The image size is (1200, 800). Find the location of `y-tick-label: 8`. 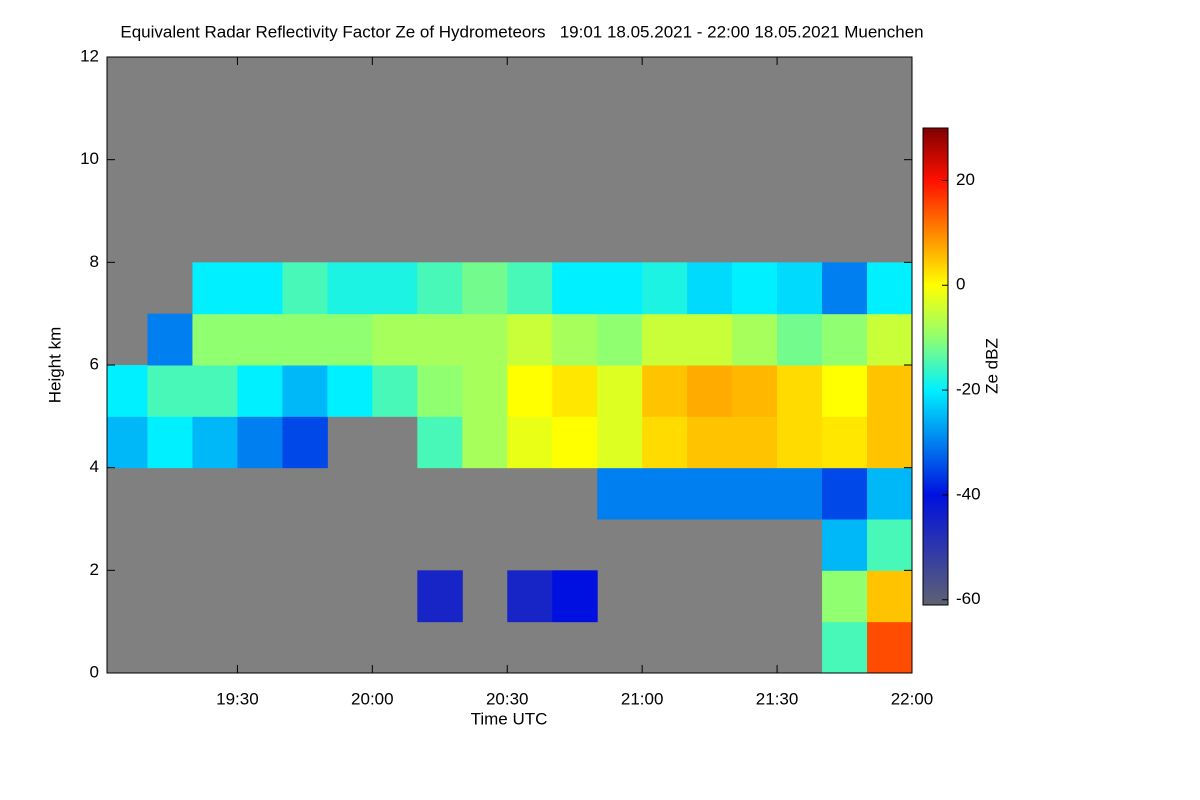

y-tick-label: 8 is located at coordinates (94, 261).